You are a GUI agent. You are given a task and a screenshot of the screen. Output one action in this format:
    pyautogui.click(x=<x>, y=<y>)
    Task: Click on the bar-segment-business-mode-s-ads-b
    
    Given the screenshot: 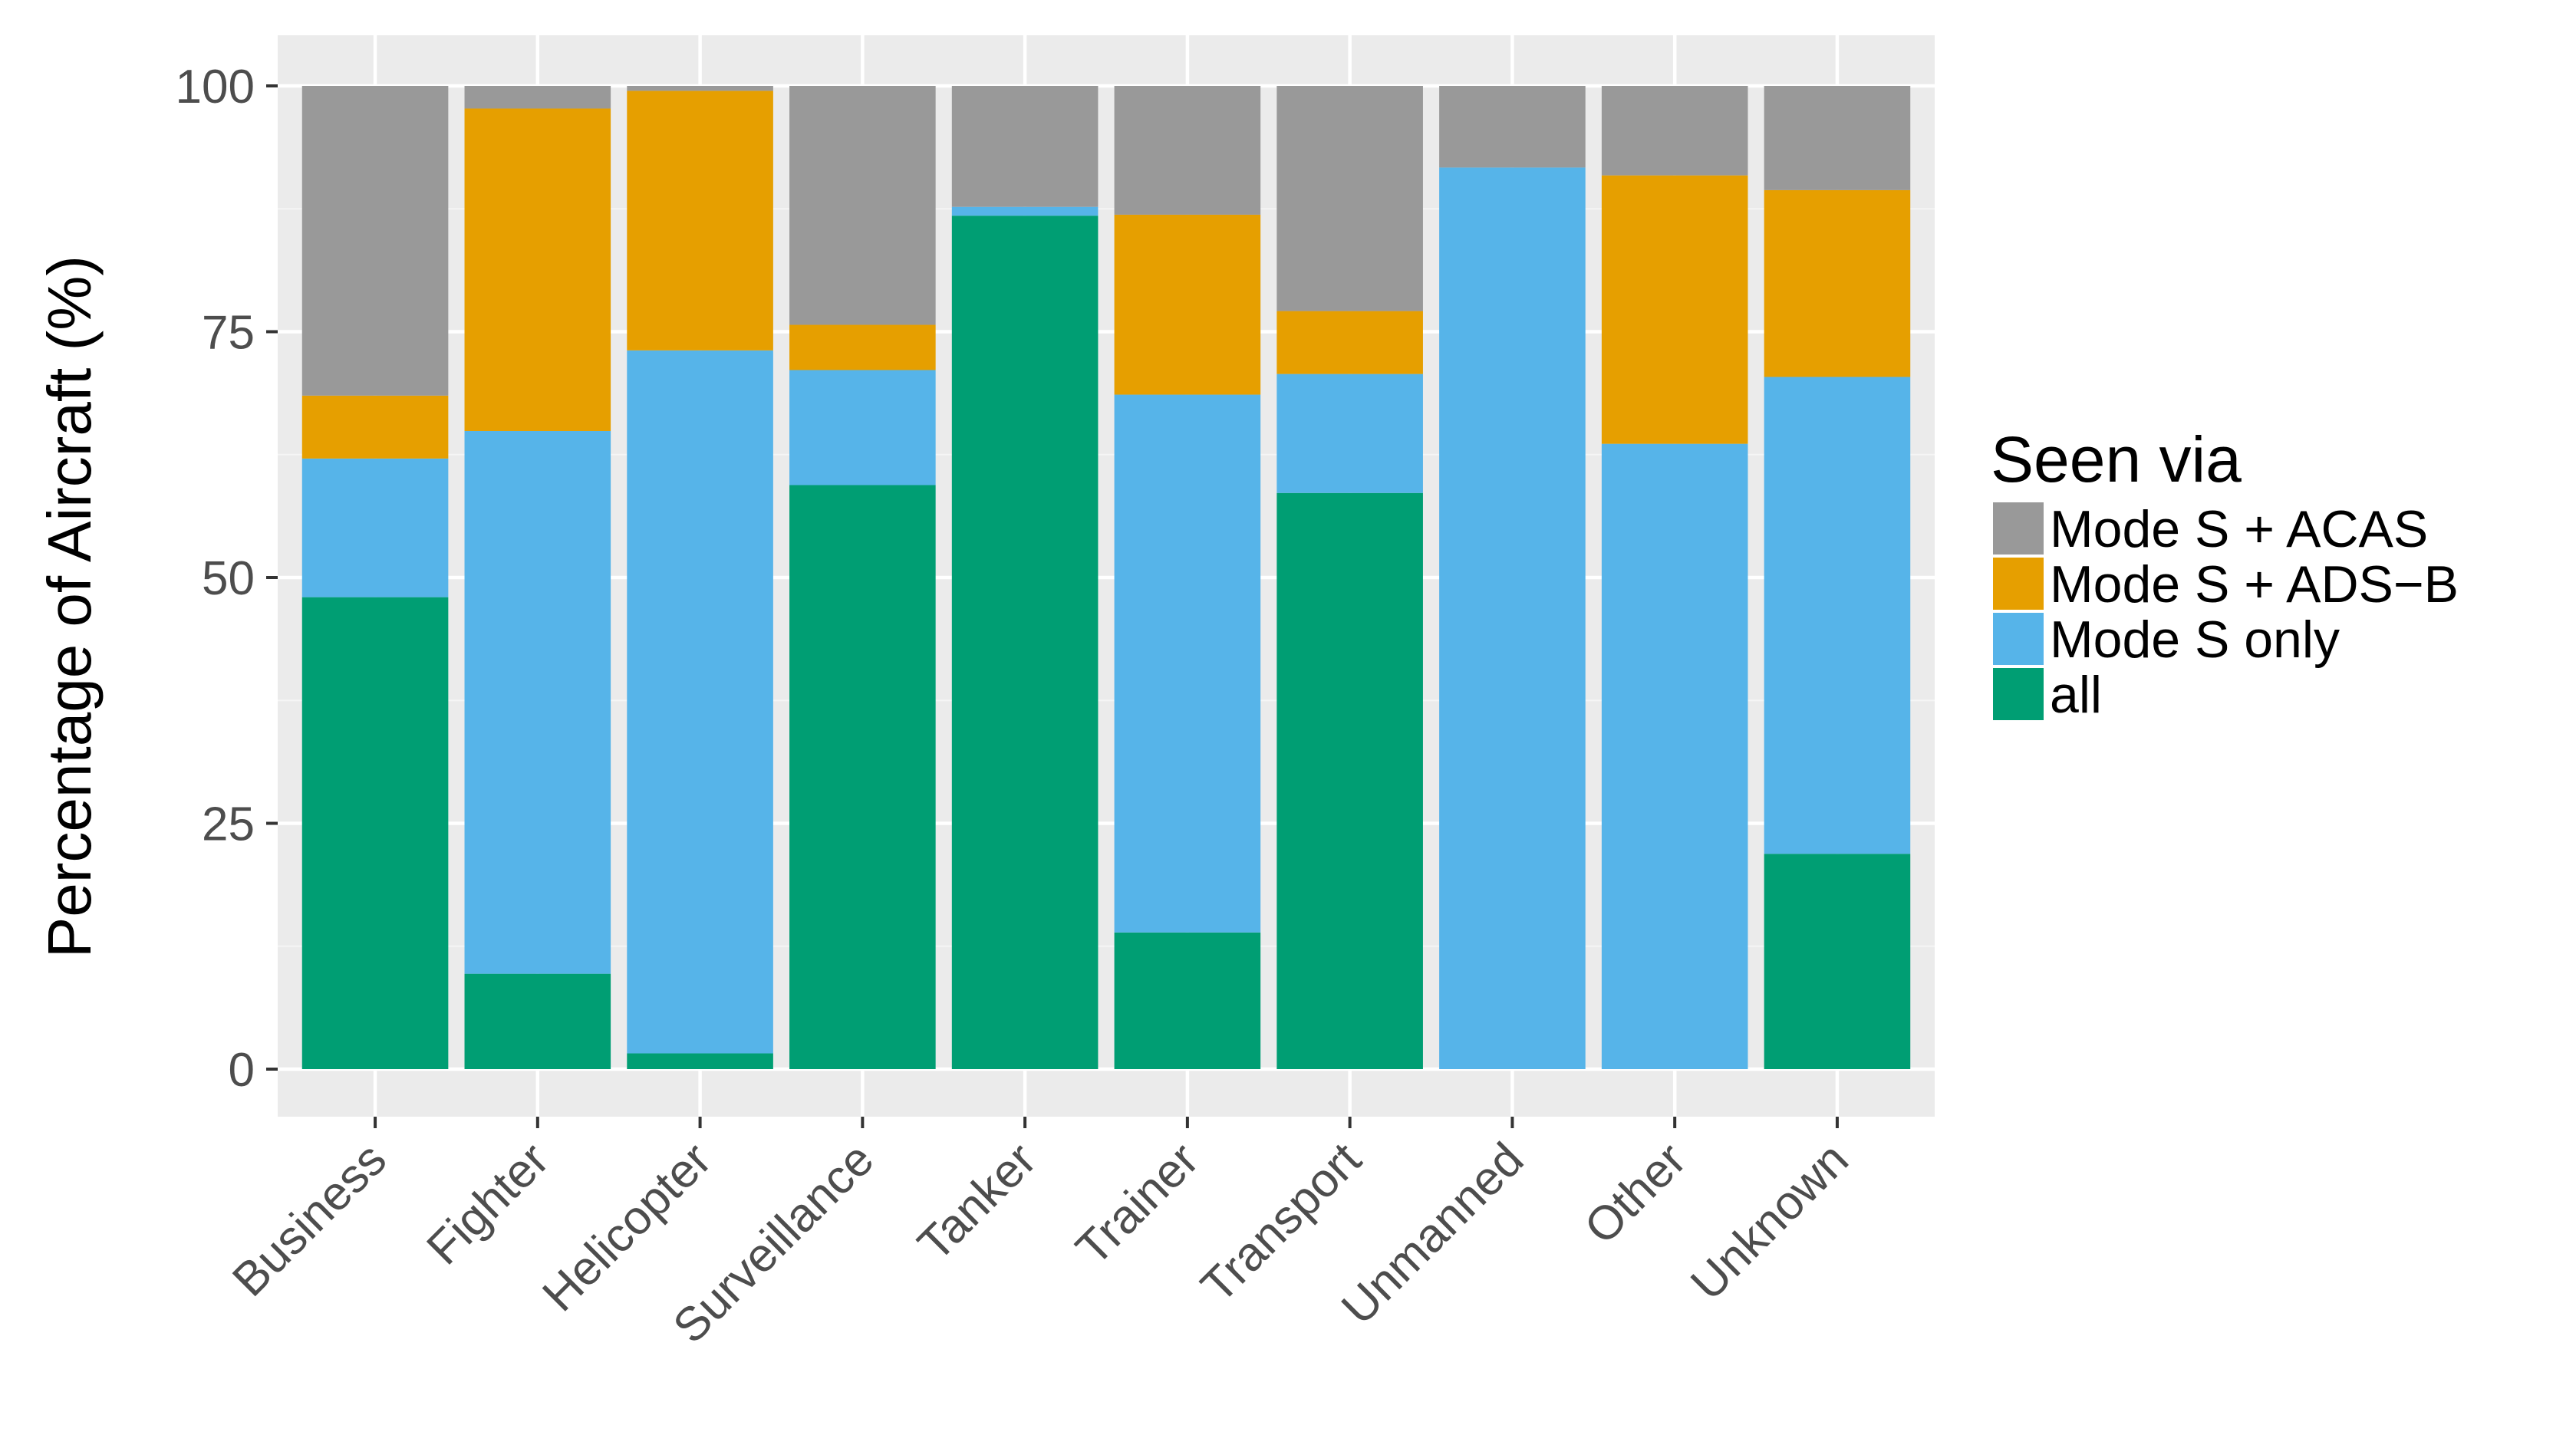 What is the action you would take?
    pyautogui.click(x=375, y=427)
    